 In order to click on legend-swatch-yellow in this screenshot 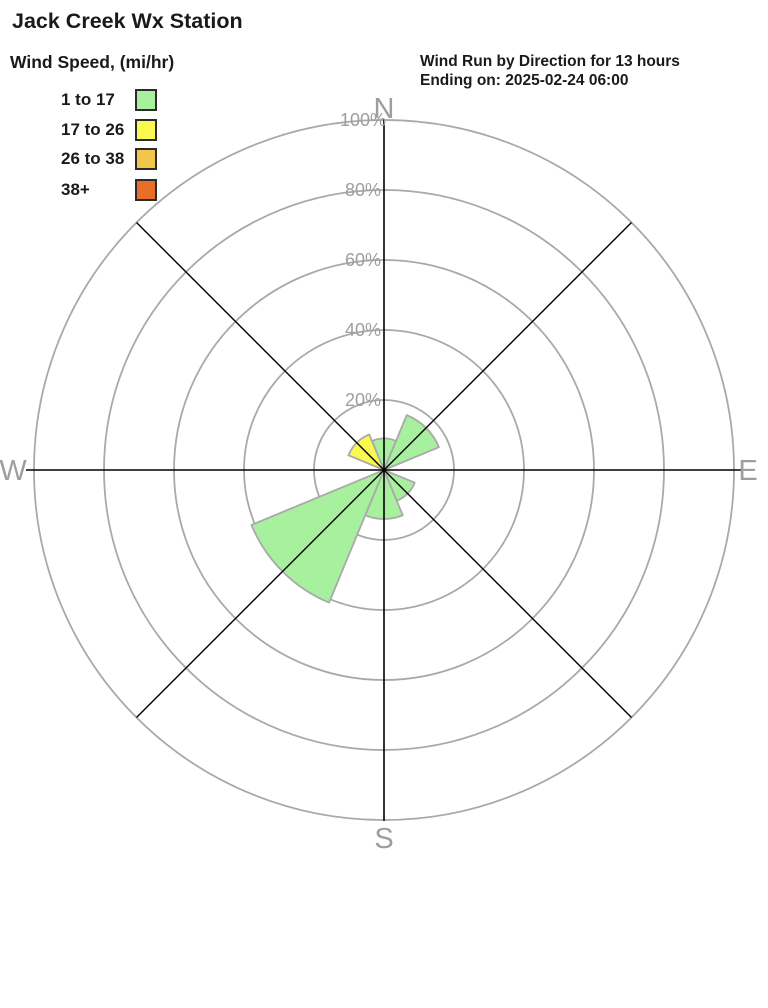, I will do `click(146, 130)`.